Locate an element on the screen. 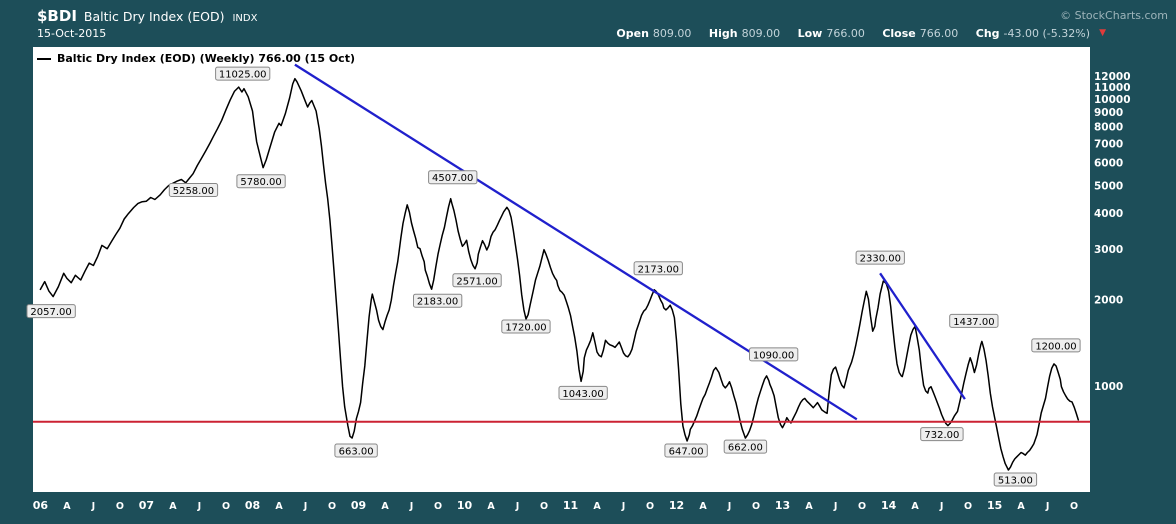 The width and height of the screenshot is (1176, 524). annotation-5258.00: 5258.00 is located at coordinates (193, 190).